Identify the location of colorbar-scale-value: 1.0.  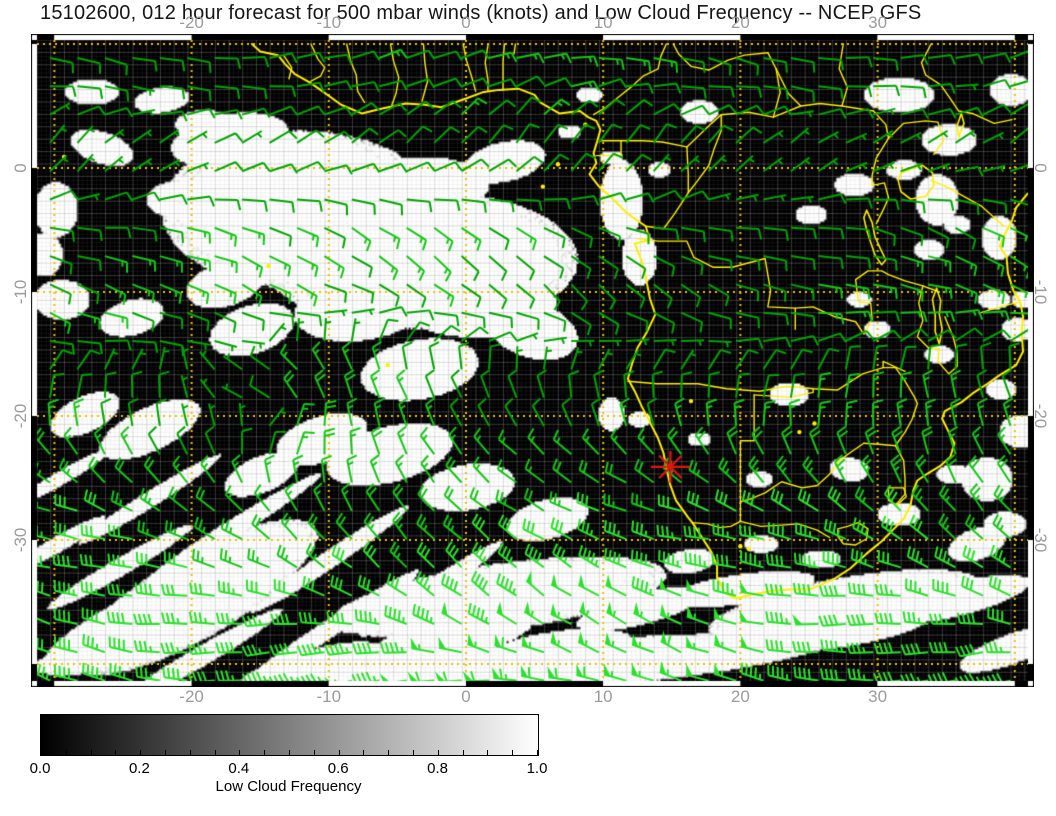
(537, 768).